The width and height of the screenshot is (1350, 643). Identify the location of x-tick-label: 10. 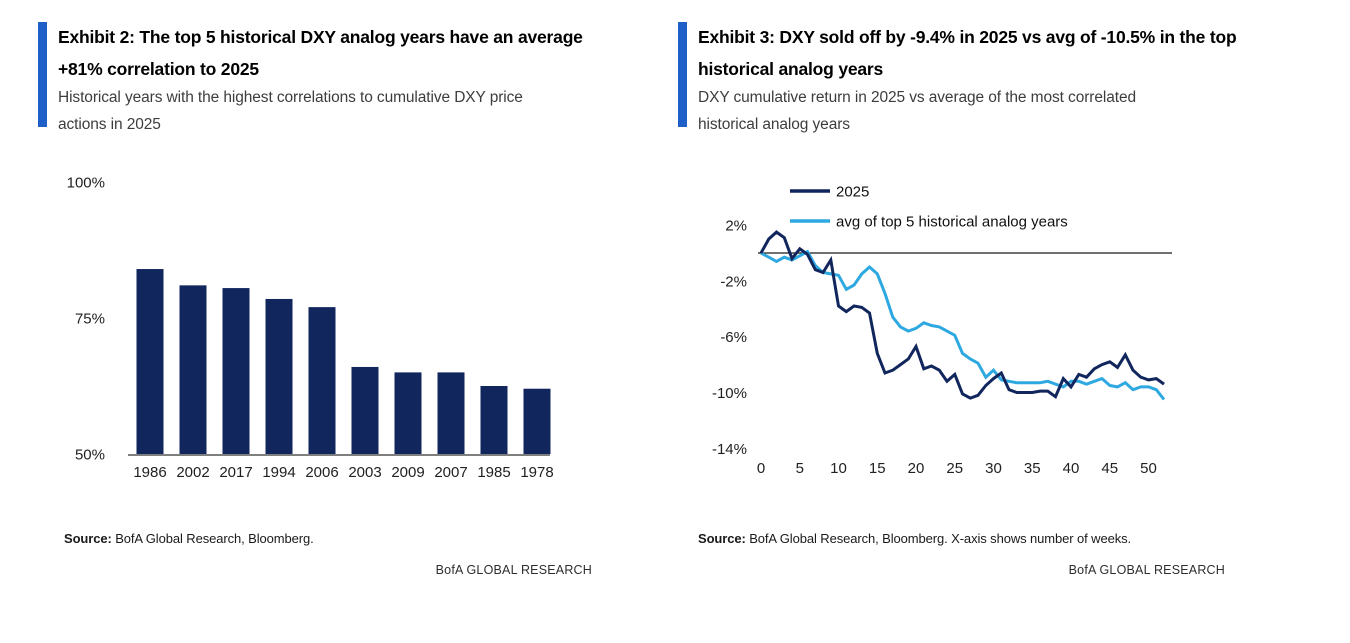
(838, 468).